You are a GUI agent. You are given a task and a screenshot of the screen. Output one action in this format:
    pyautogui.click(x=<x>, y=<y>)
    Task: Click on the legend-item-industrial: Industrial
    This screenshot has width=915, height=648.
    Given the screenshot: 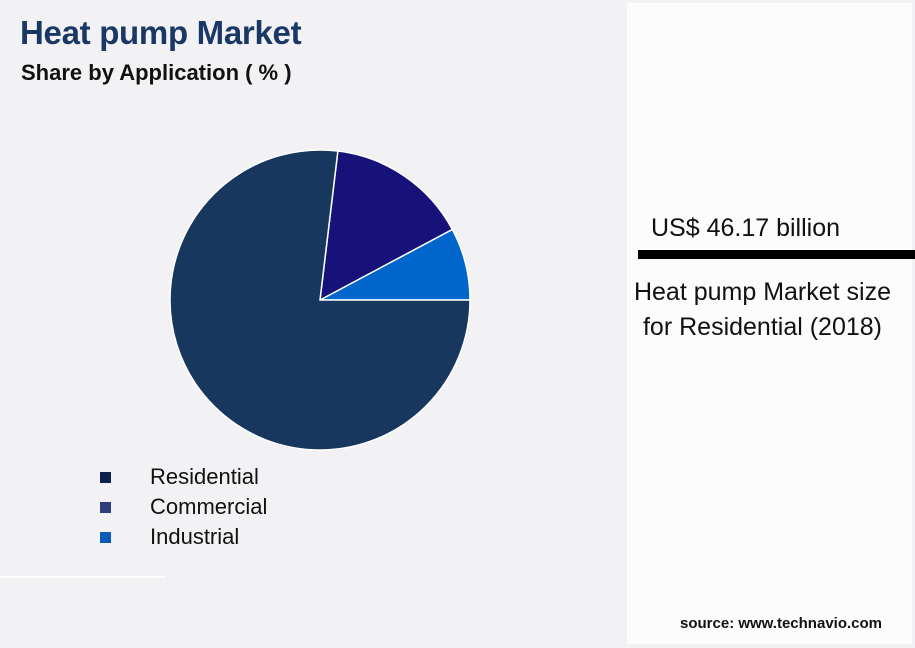 What is the action you would take?
    pyautogui.click(x=183, y=537)
    